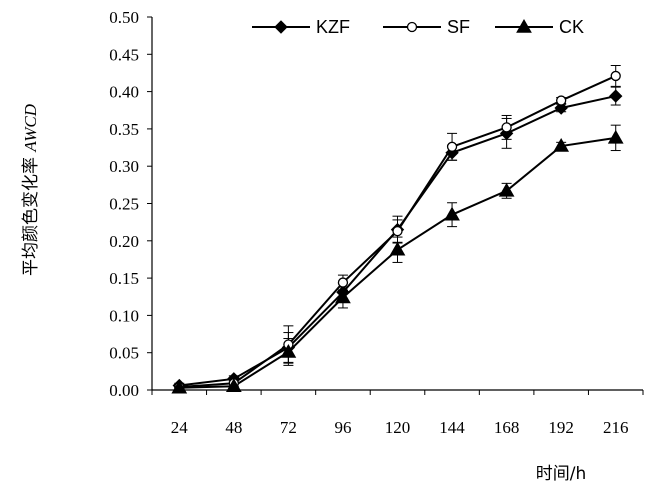 The height and width of the screenshot is (497, 651). Describe the element at coordinates (458, 27) in the screenshot. I see `legend-label-sf: SF` at that location.